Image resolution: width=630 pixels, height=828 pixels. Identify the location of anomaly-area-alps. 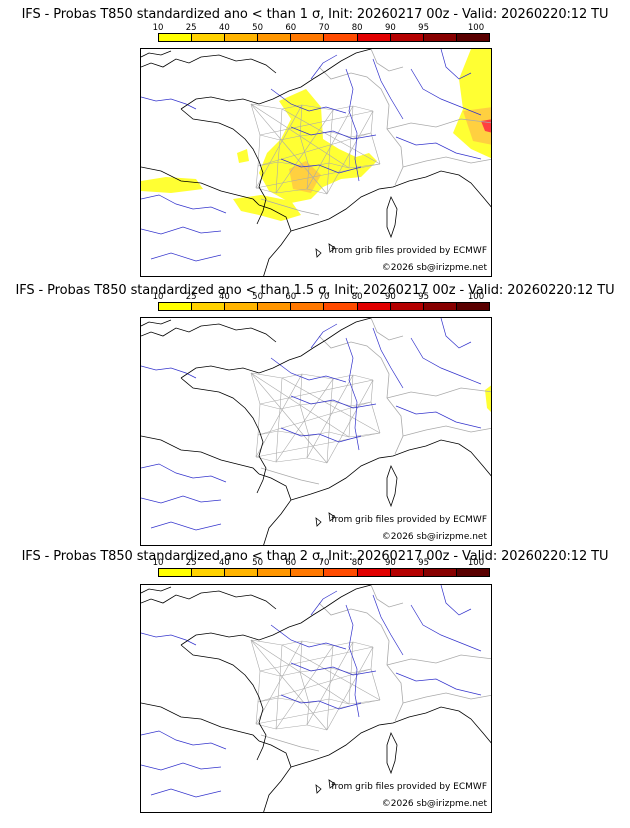
(488, 398).